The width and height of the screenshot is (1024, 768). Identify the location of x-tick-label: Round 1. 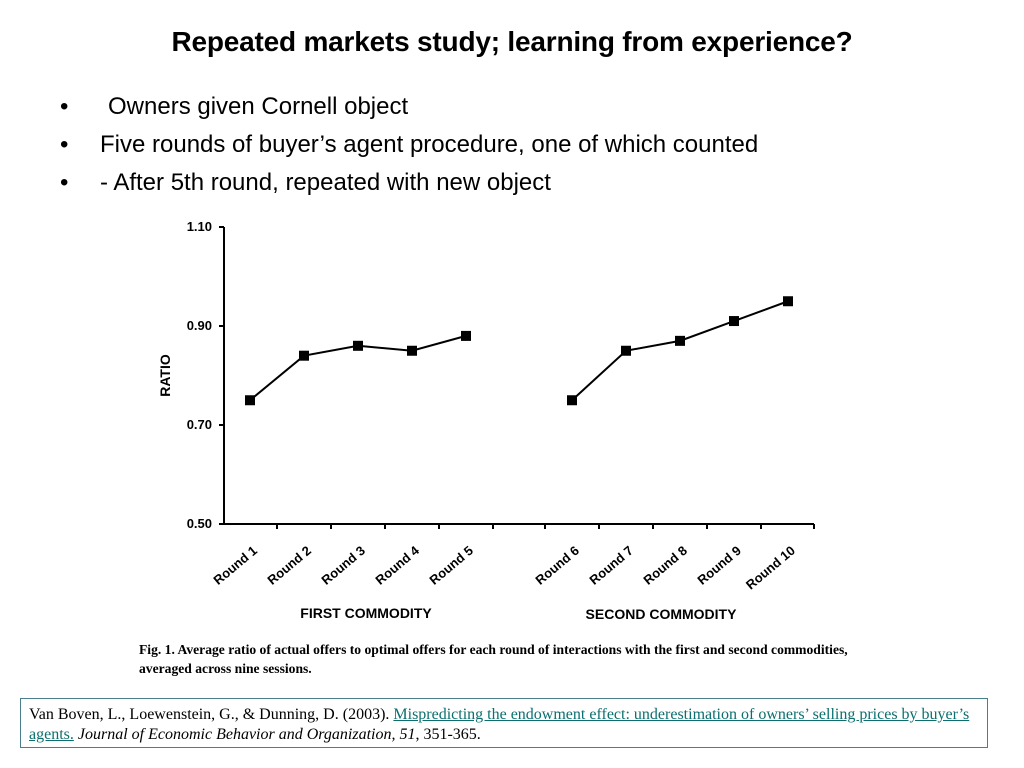
(234, 565).